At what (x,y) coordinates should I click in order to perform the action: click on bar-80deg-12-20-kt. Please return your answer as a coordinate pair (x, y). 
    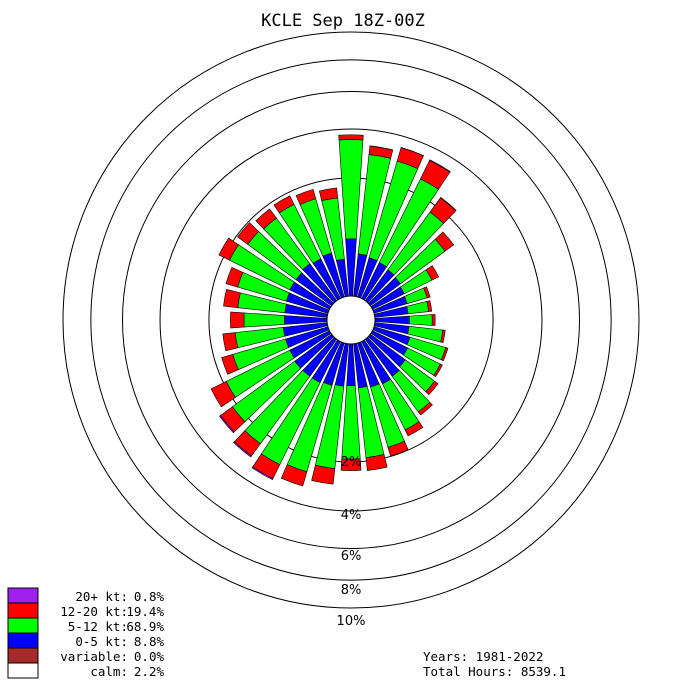
    Looking at the image, I should click on (429, 306).